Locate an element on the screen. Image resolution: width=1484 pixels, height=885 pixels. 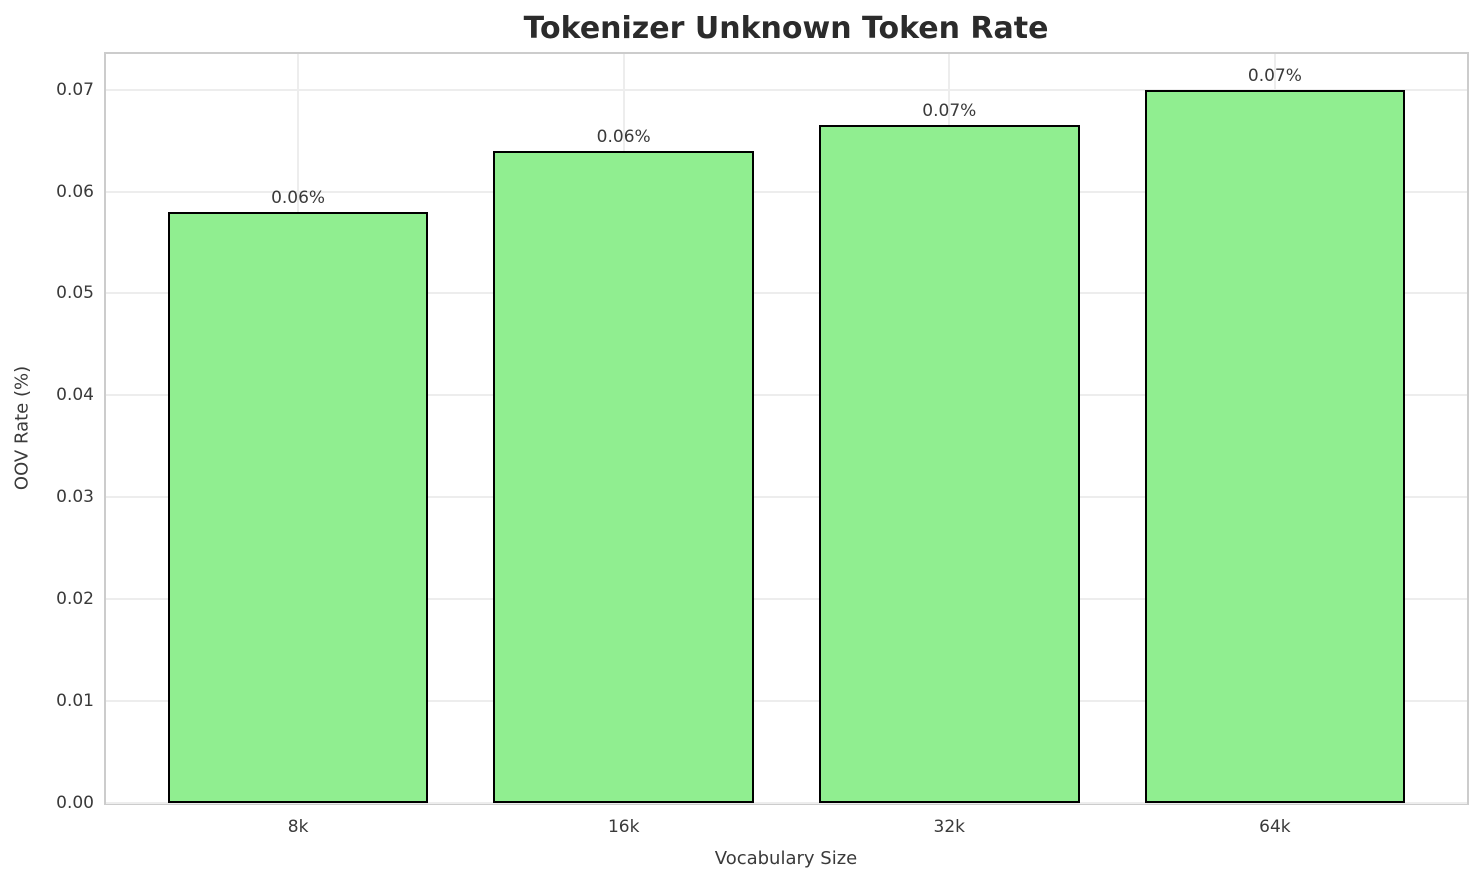
chart-title: Tokenizer Unknown Token Rate is located at coordinates (786, 28).